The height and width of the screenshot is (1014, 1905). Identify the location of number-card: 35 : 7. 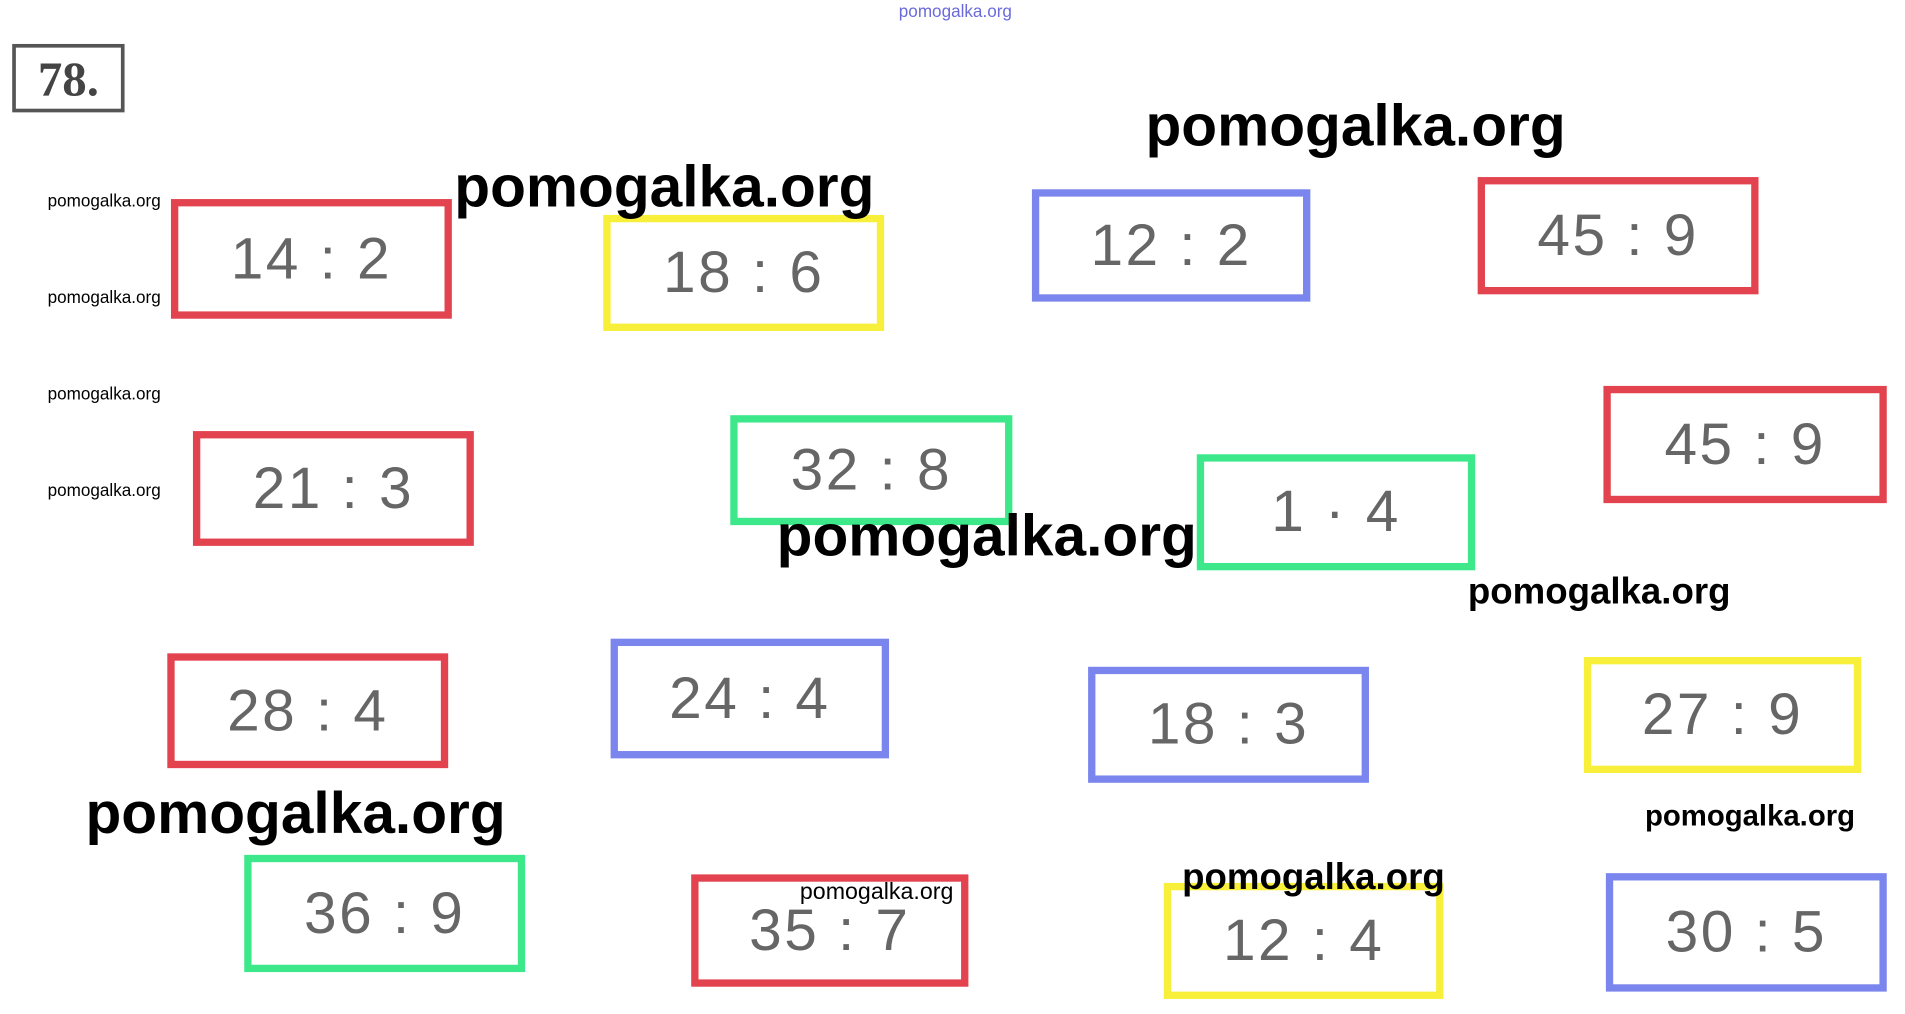
(830, 930).